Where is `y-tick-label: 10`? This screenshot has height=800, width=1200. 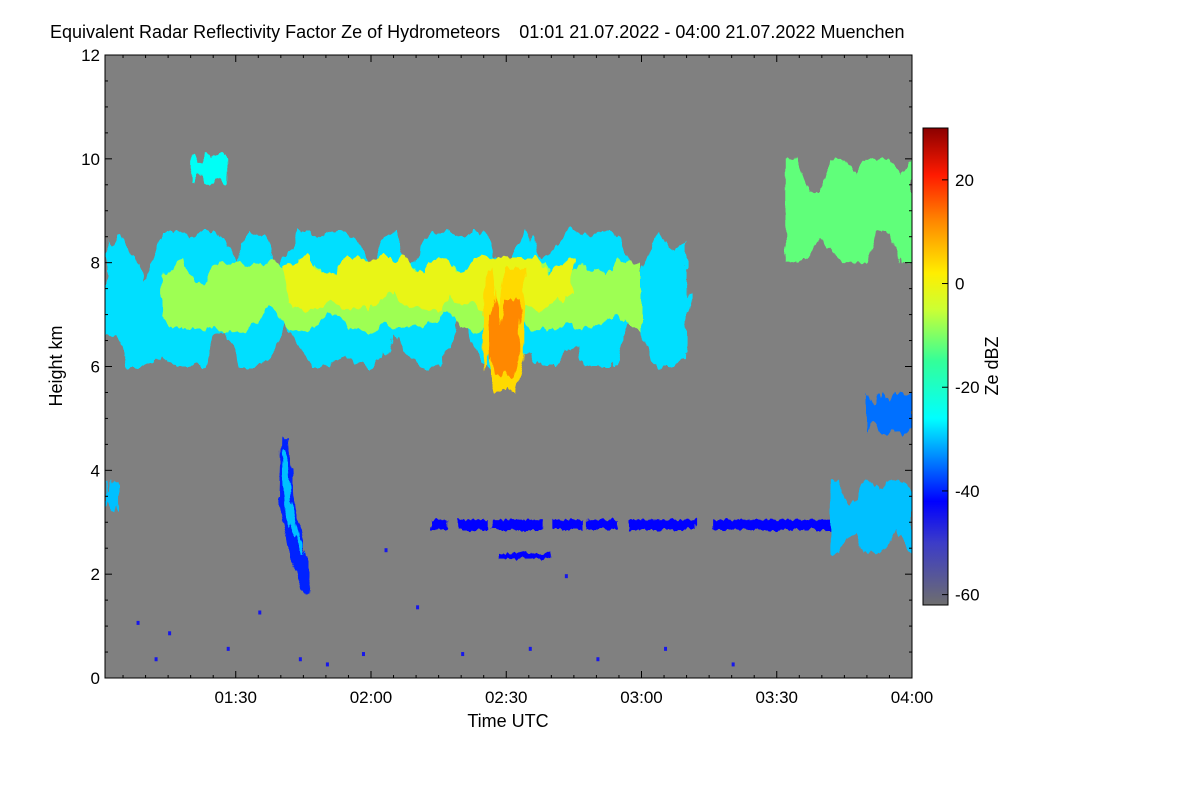 y-tick-label: 10 is located at coordinates (90, 159).